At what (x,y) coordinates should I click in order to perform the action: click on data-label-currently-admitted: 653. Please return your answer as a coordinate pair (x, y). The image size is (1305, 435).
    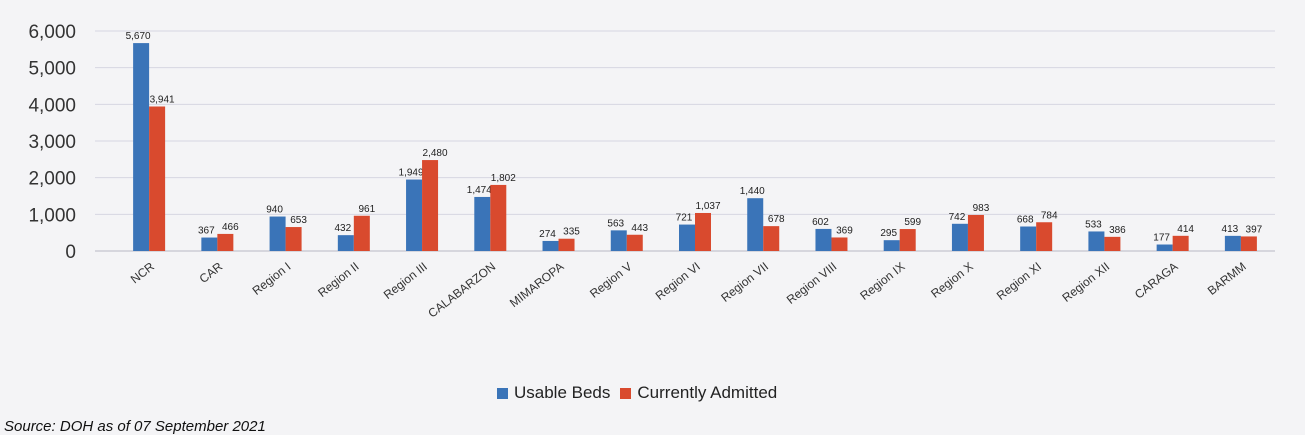
    Looking at the image, I should click on (298, 220).